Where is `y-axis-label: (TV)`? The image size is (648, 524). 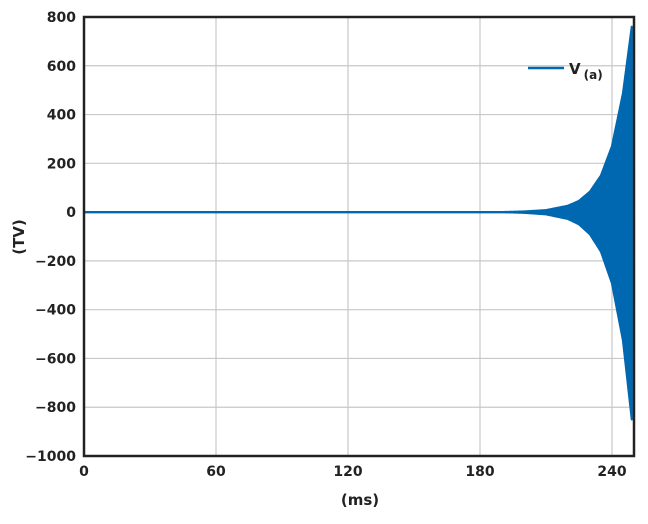 y-axis-label: (TV) is located at coordinates (19, 237).